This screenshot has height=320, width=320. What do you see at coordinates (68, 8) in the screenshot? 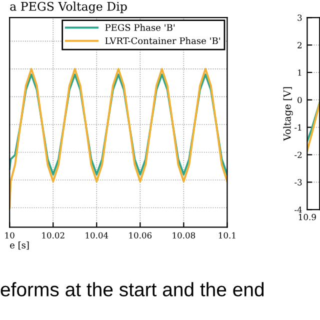
I see `chart-title: a PEGS Voltage Dip` at bounding box center [68, 8].